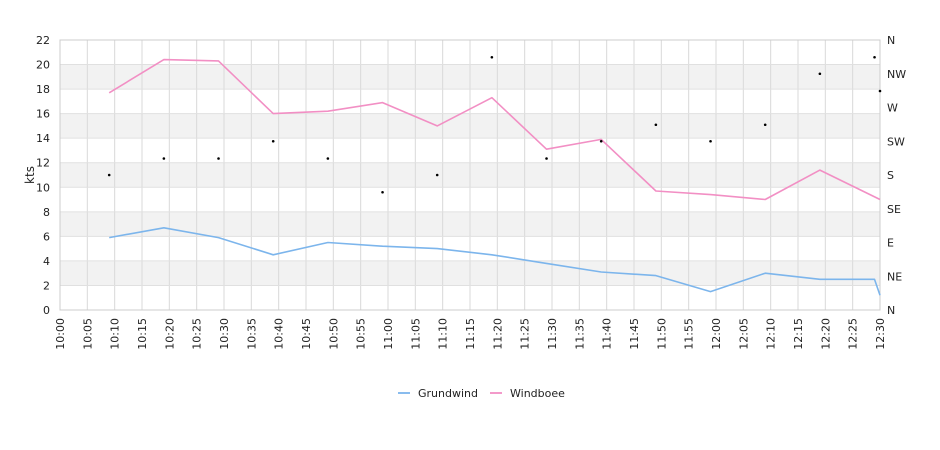 The image size is (940, 450). Describe the element at coordinates (279, 334) in the screenshot. I see `x-tick-label: 10:40` at that location.